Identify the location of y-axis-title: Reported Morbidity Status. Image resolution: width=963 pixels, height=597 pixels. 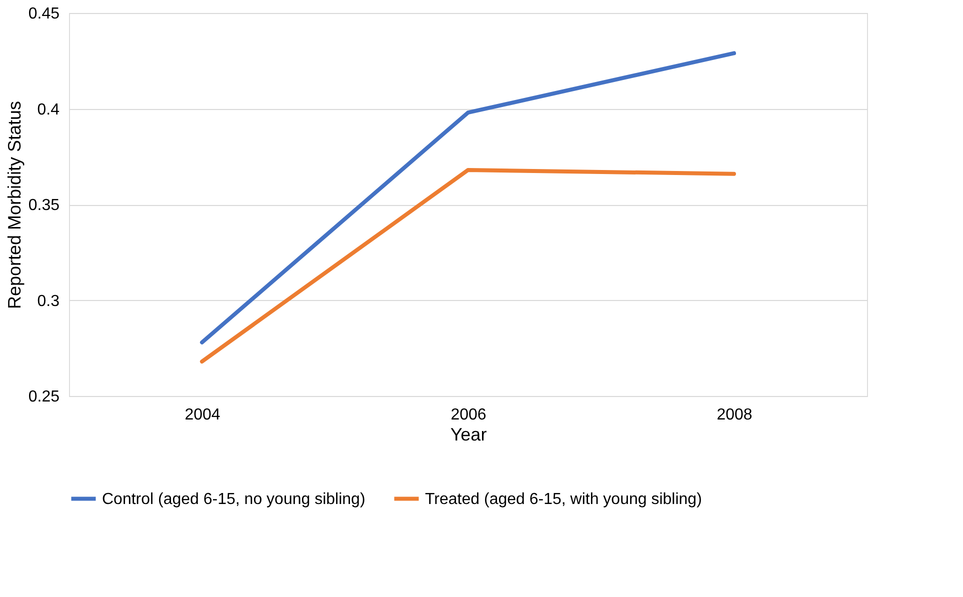
(14, 205).